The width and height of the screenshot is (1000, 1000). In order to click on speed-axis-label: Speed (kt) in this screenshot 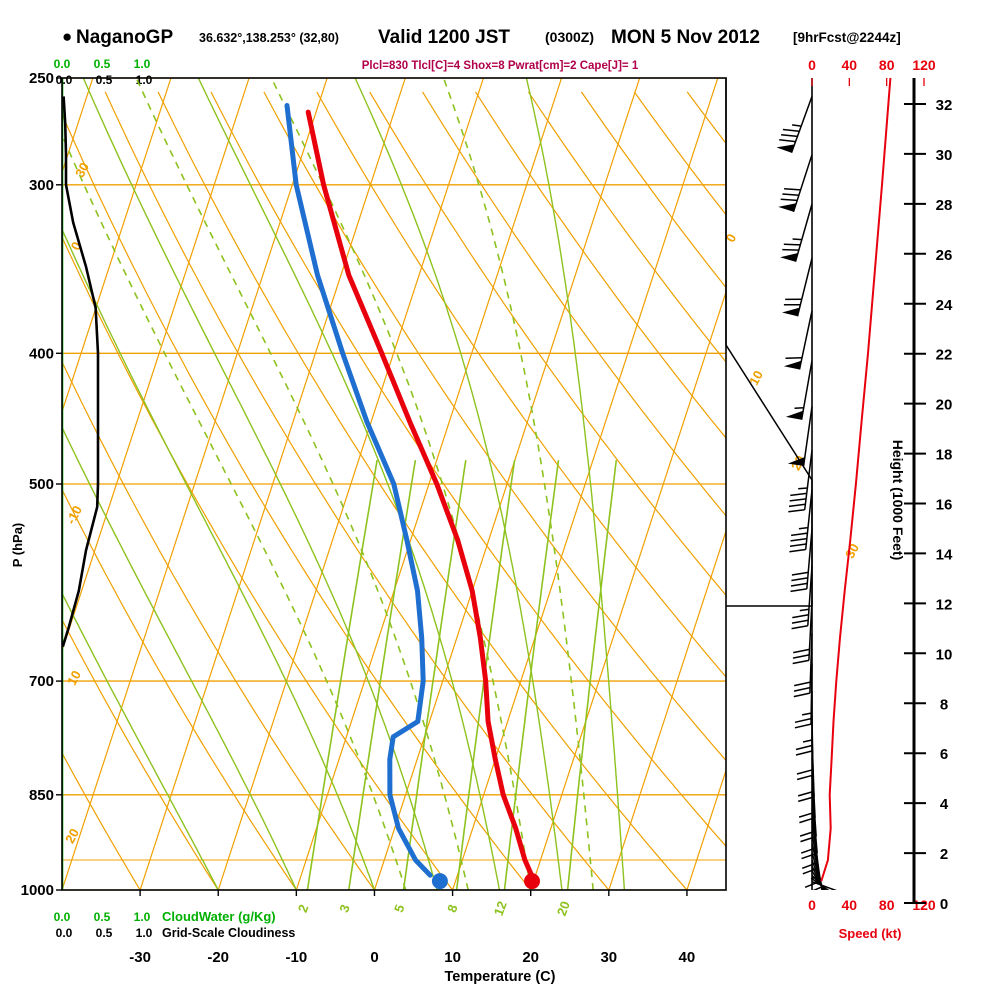, I will do `click(870, 933)`.